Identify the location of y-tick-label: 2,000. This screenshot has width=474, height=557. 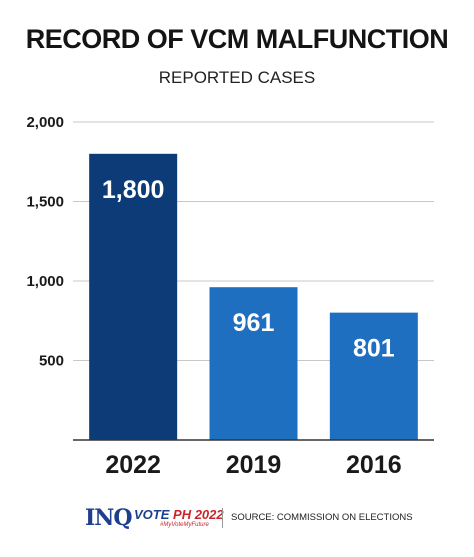
(45, 122).